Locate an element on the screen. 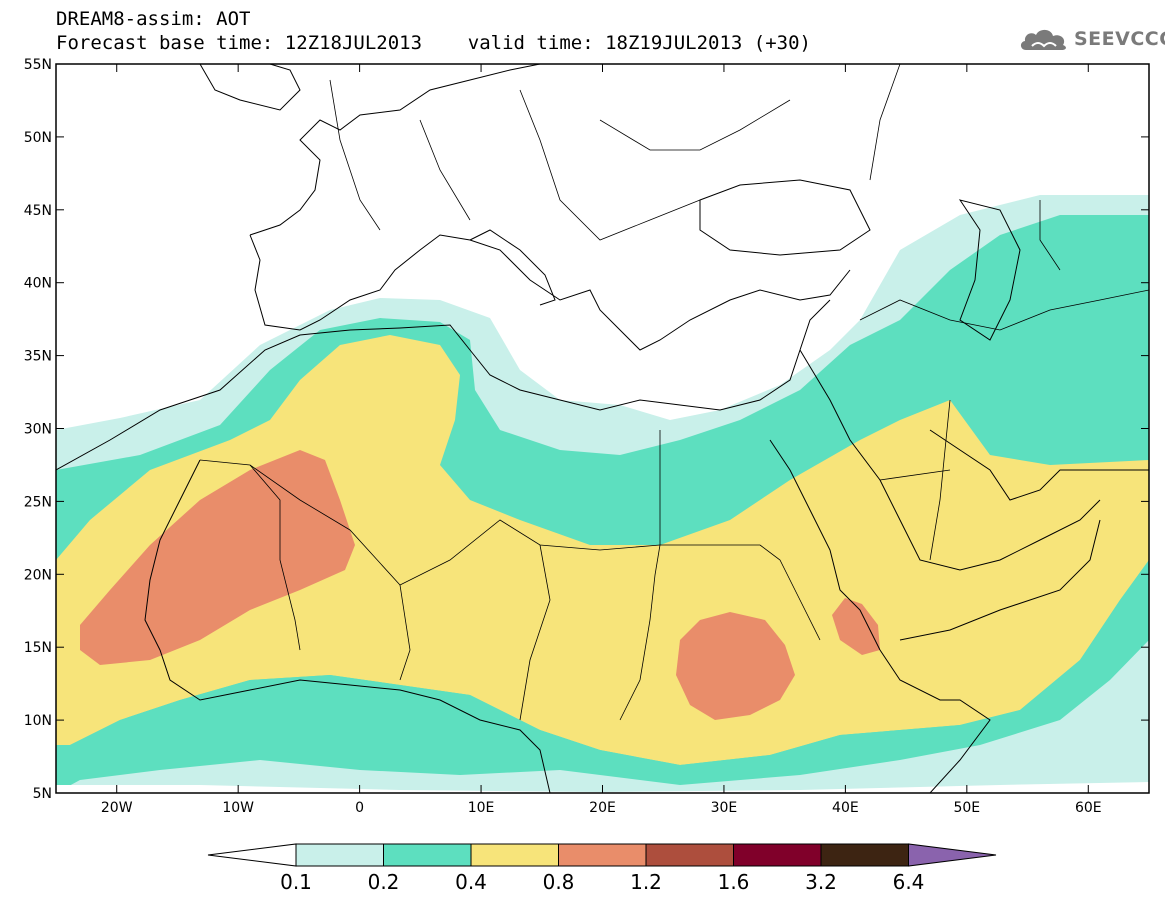 The width and height of the screenshot is (1165, 905). colorbar-label: 3.2 is located at coordinates (821, 882).